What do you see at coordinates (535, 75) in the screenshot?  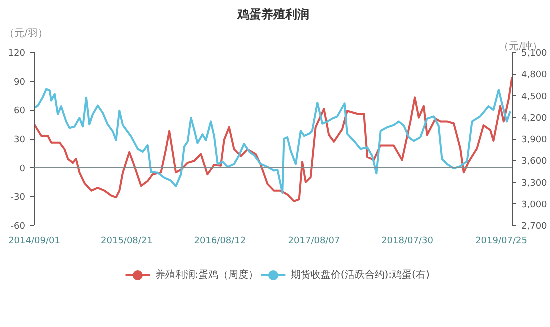 I see `y2-tick-label: 4,800` at bounding box center [535, 75].